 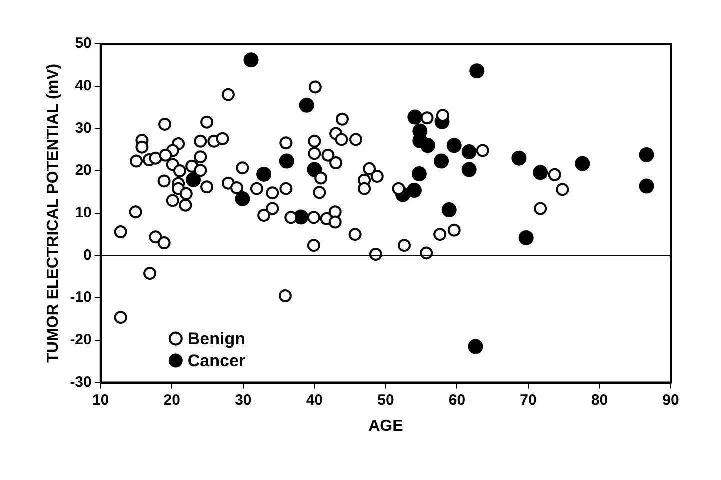 What do you see at coordinates (83, 85) in the screenshot?
I see `y-tick-label: 40` at bounding box center [83, 85].